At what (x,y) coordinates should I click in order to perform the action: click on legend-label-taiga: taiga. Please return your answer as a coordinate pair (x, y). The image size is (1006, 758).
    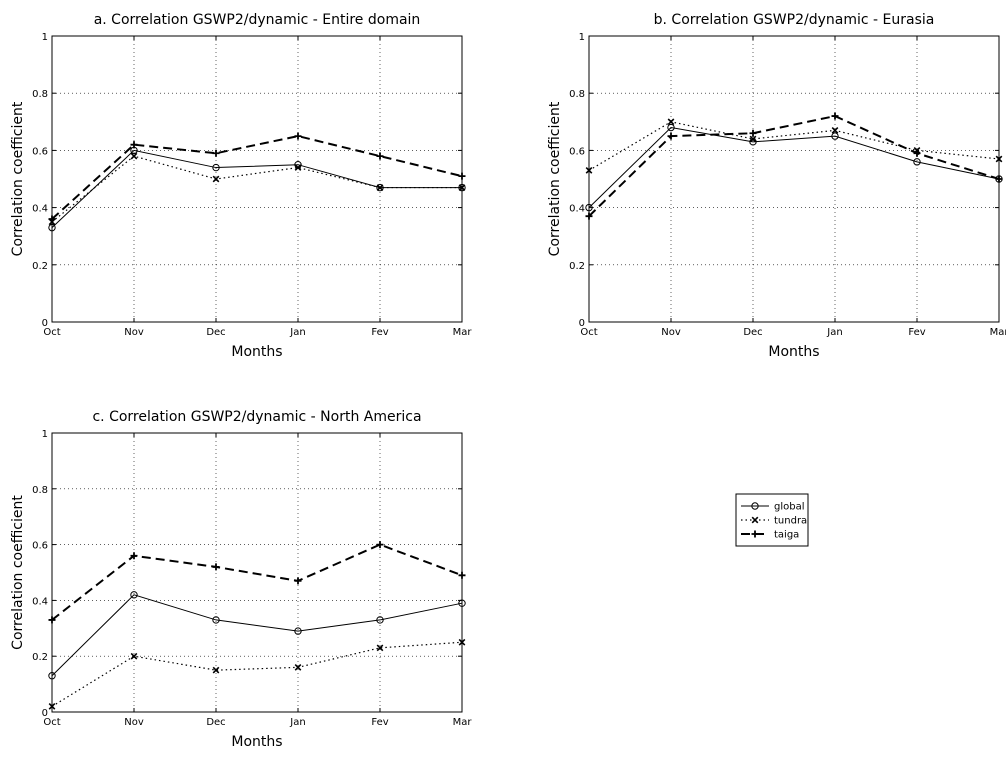
    Looking at the image, I should click on (786, 535).